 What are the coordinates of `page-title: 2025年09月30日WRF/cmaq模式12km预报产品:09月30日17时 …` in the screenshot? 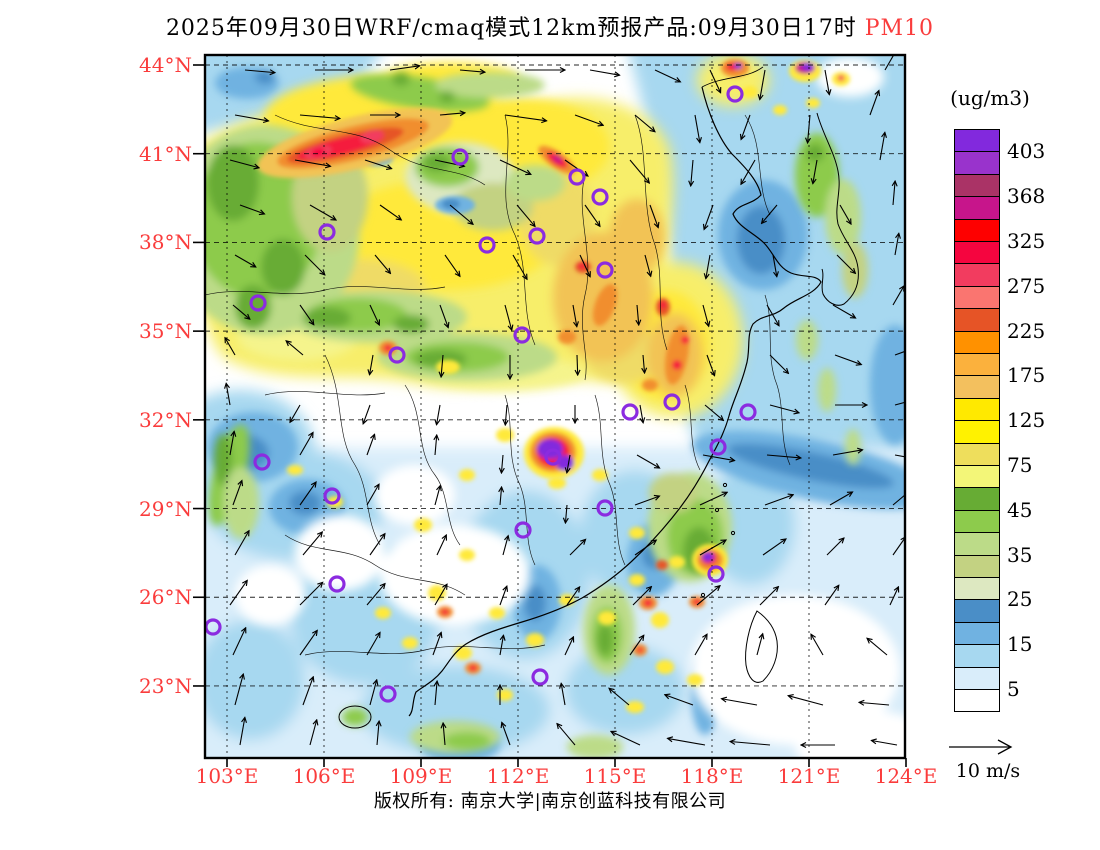 It's located at (550, 26).